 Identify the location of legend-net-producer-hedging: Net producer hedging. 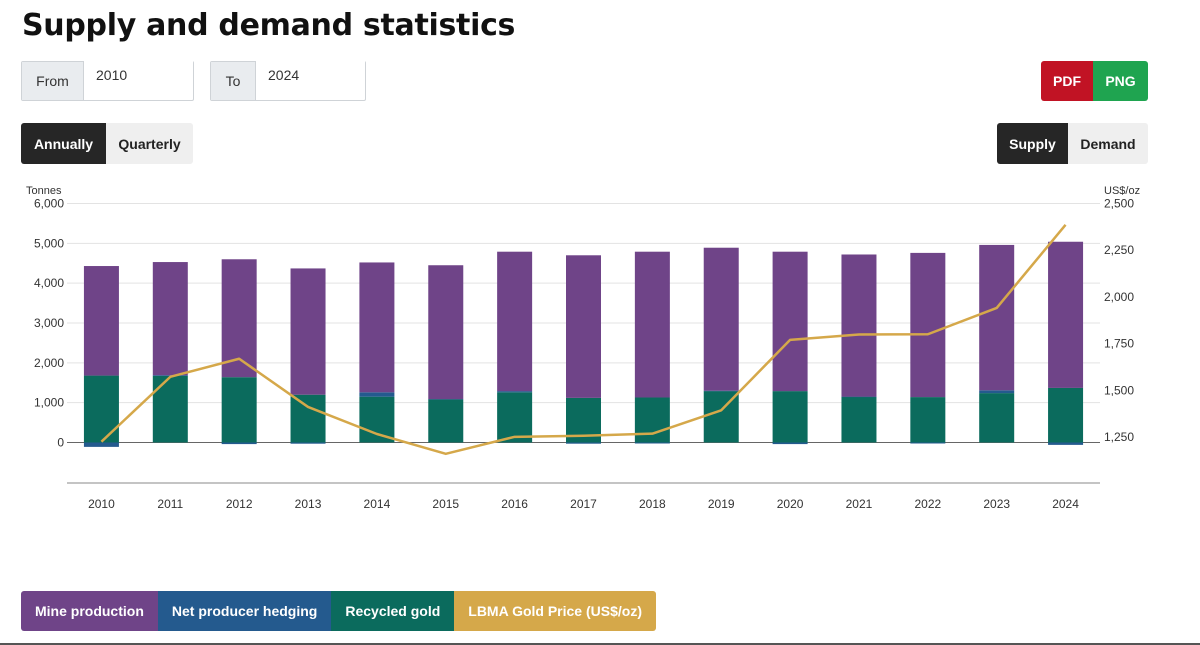
(244, 611).